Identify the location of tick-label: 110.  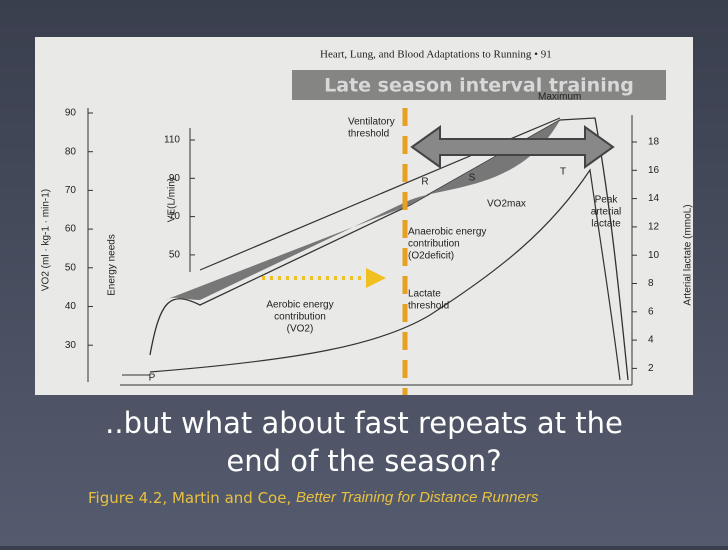
(172, 140).